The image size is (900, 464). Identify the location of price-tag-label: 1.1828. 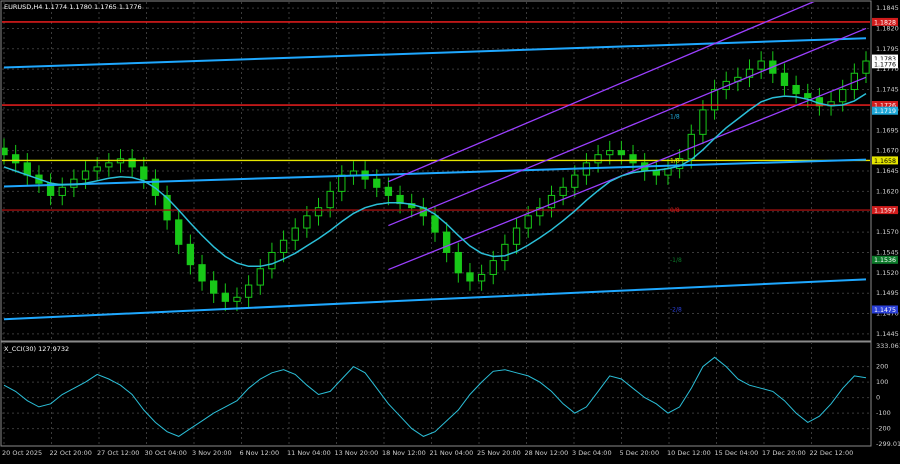
(885, 22).